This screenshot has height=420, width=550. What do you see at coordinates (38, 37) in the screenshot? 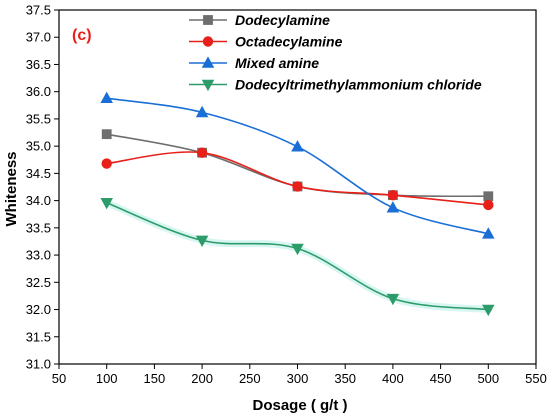
I see `y-tick-label: 37.0` at bounding box center [38, 37].